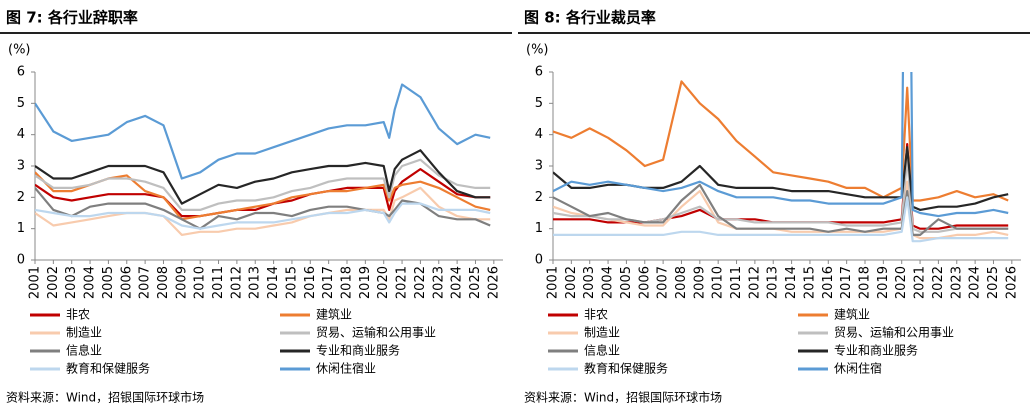 The width and height of the screenshot is (1036, 413). Describe the element at coordinates (53, 282) in the screenshot. I see `x-tick-label: 2002` at that location.